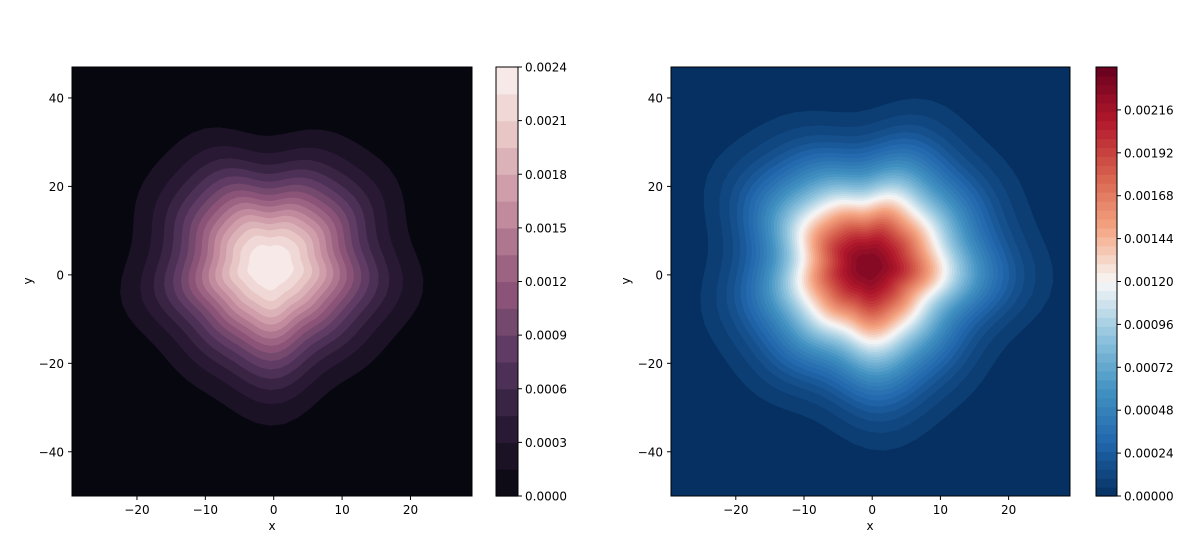 This screenshot has width=1200, height=557. I want to click on colorbar-tick-label: 0.00168, so click(1149, 196).